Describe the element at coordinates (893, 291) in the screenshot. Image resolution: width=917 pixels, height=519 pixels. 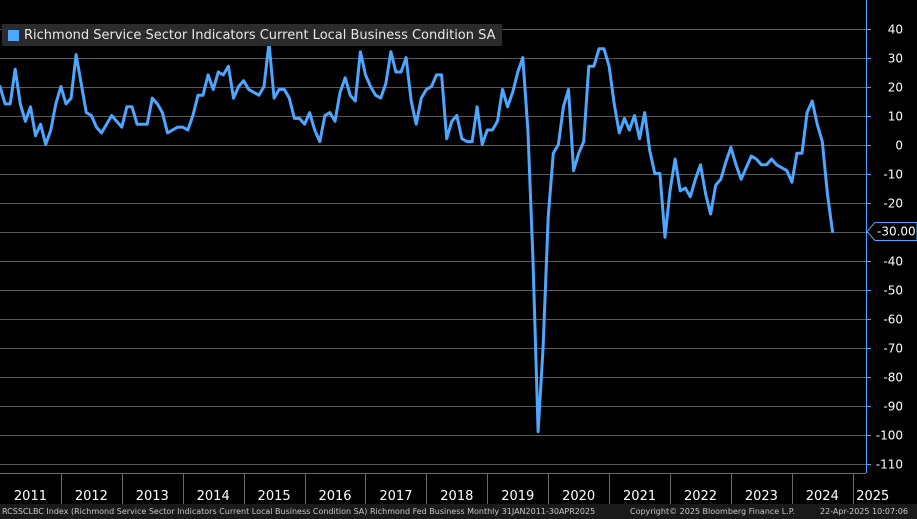
I see `y-tick-label: -50` at that location.